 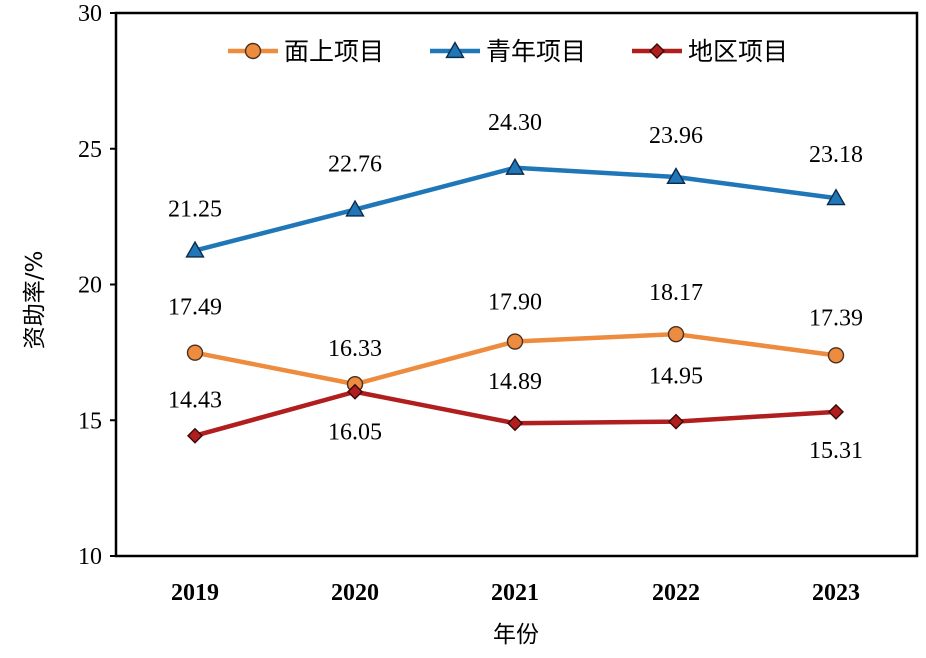 What do you see at coordinates (515, 382) in the screenshot?
I see `data-label: 14.89` at bounding box center [515, 382].